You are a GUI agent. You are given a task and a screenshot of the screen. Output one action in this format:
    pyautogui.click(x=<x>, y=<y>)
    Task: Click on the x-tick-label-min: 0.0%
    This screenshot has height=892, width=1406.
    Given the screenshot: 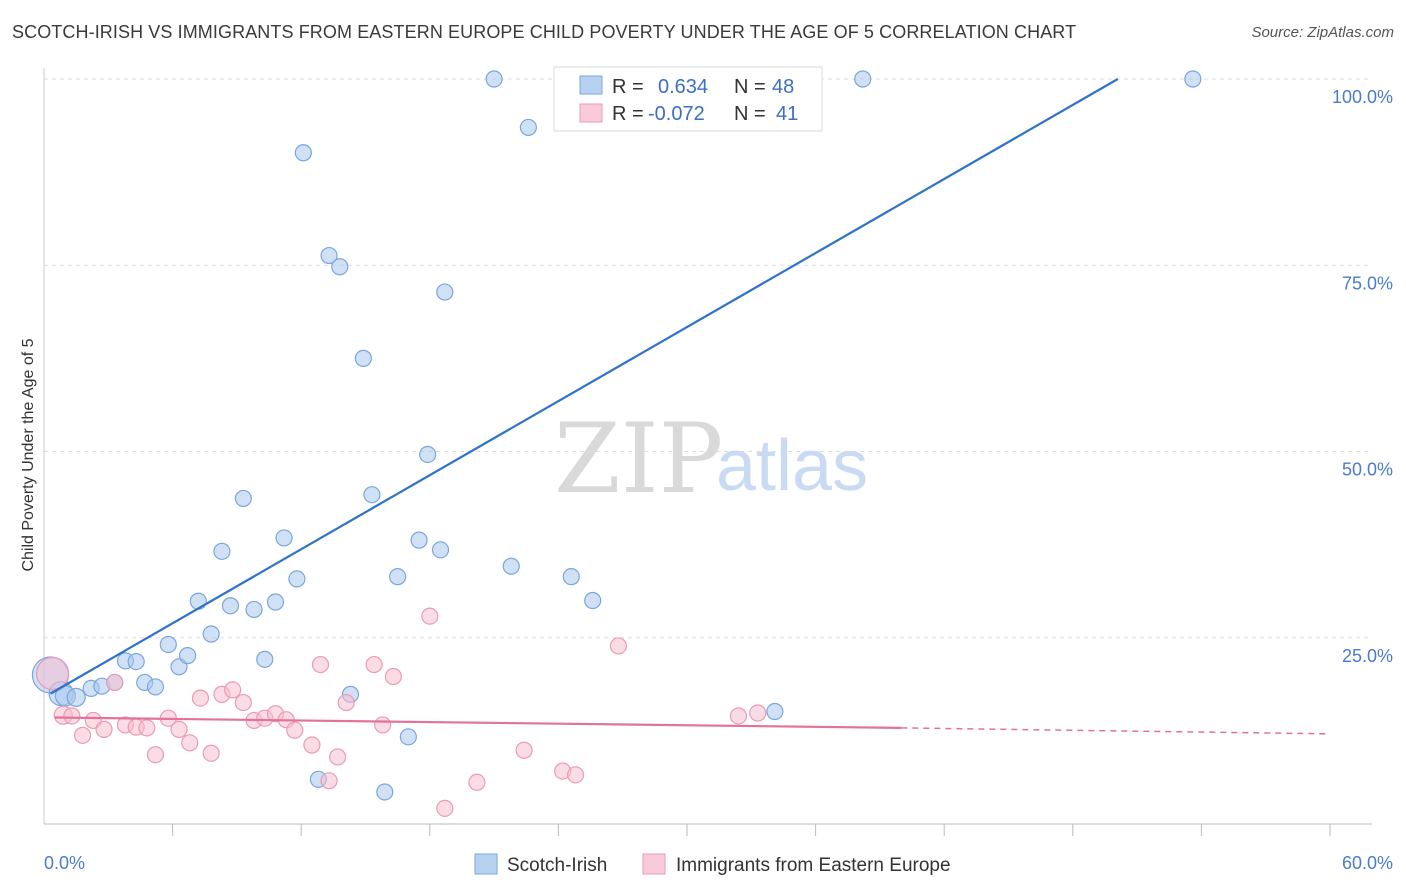 What is the action you would take?
    pyautogui.click(x=64, y=863)
    